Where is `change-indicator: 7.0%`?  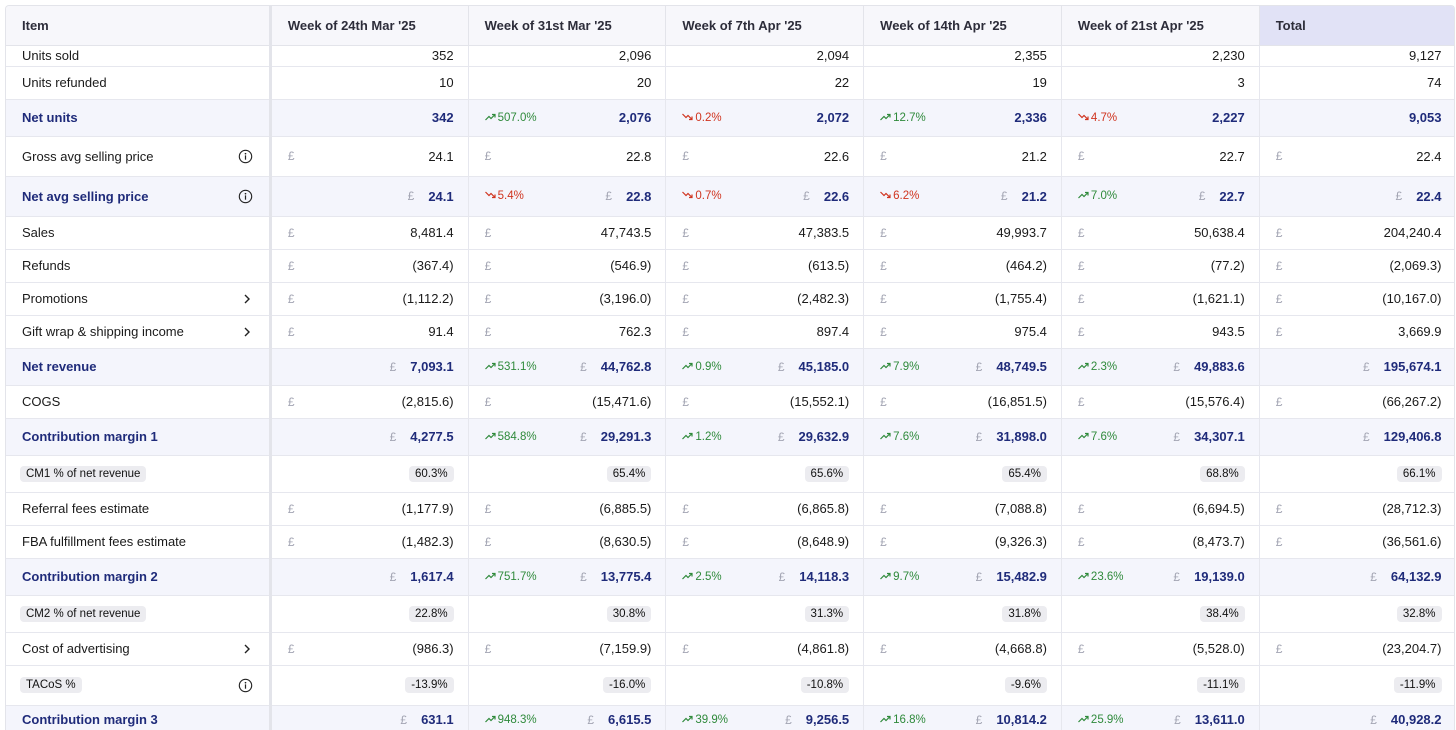
change-indicator: 7.0% is located at coordinates (1097, 196).